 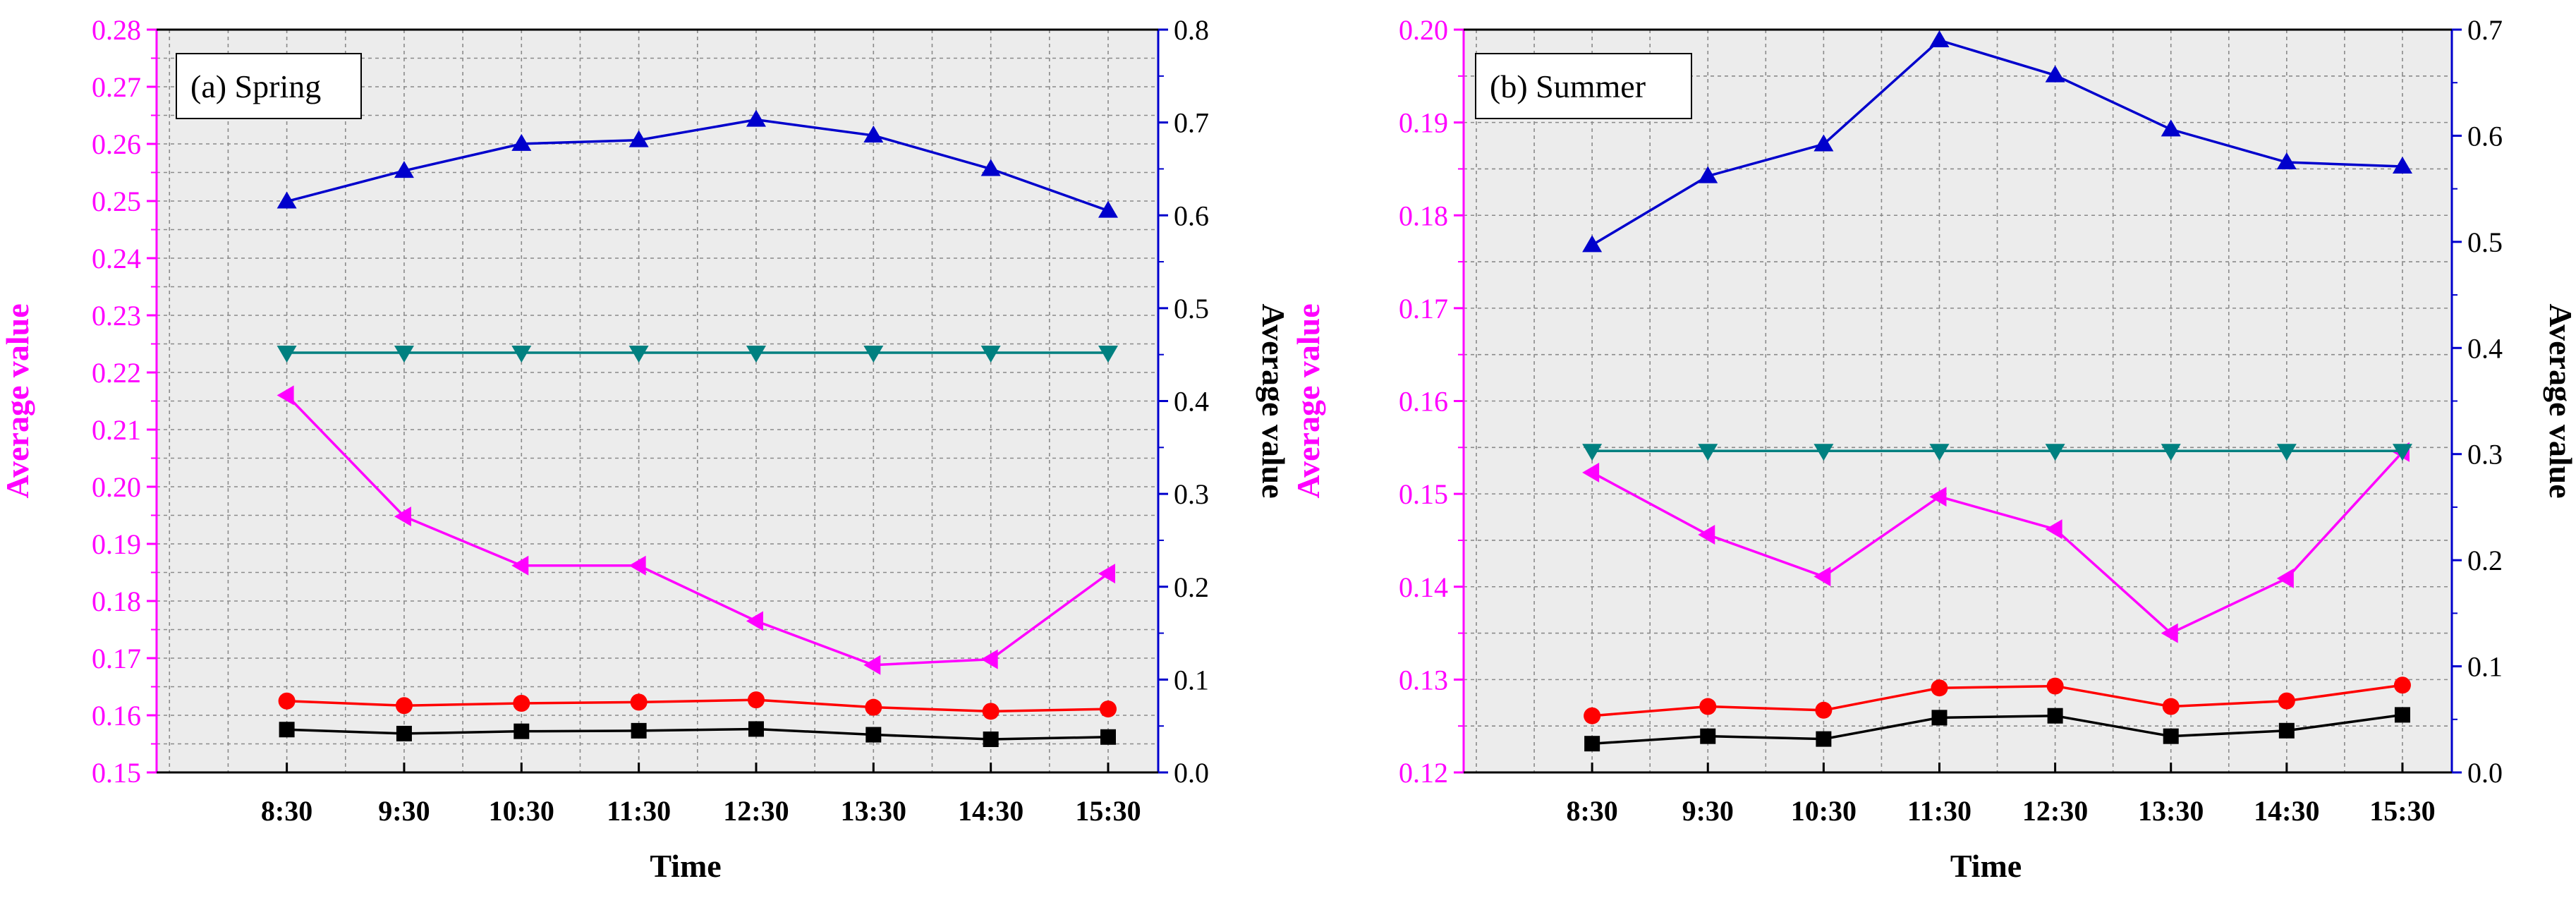 What do you see at coordinates (117, 30) in the screenshot?
I see `left-tick-label: 0.28` at bounding box center [117, 30].